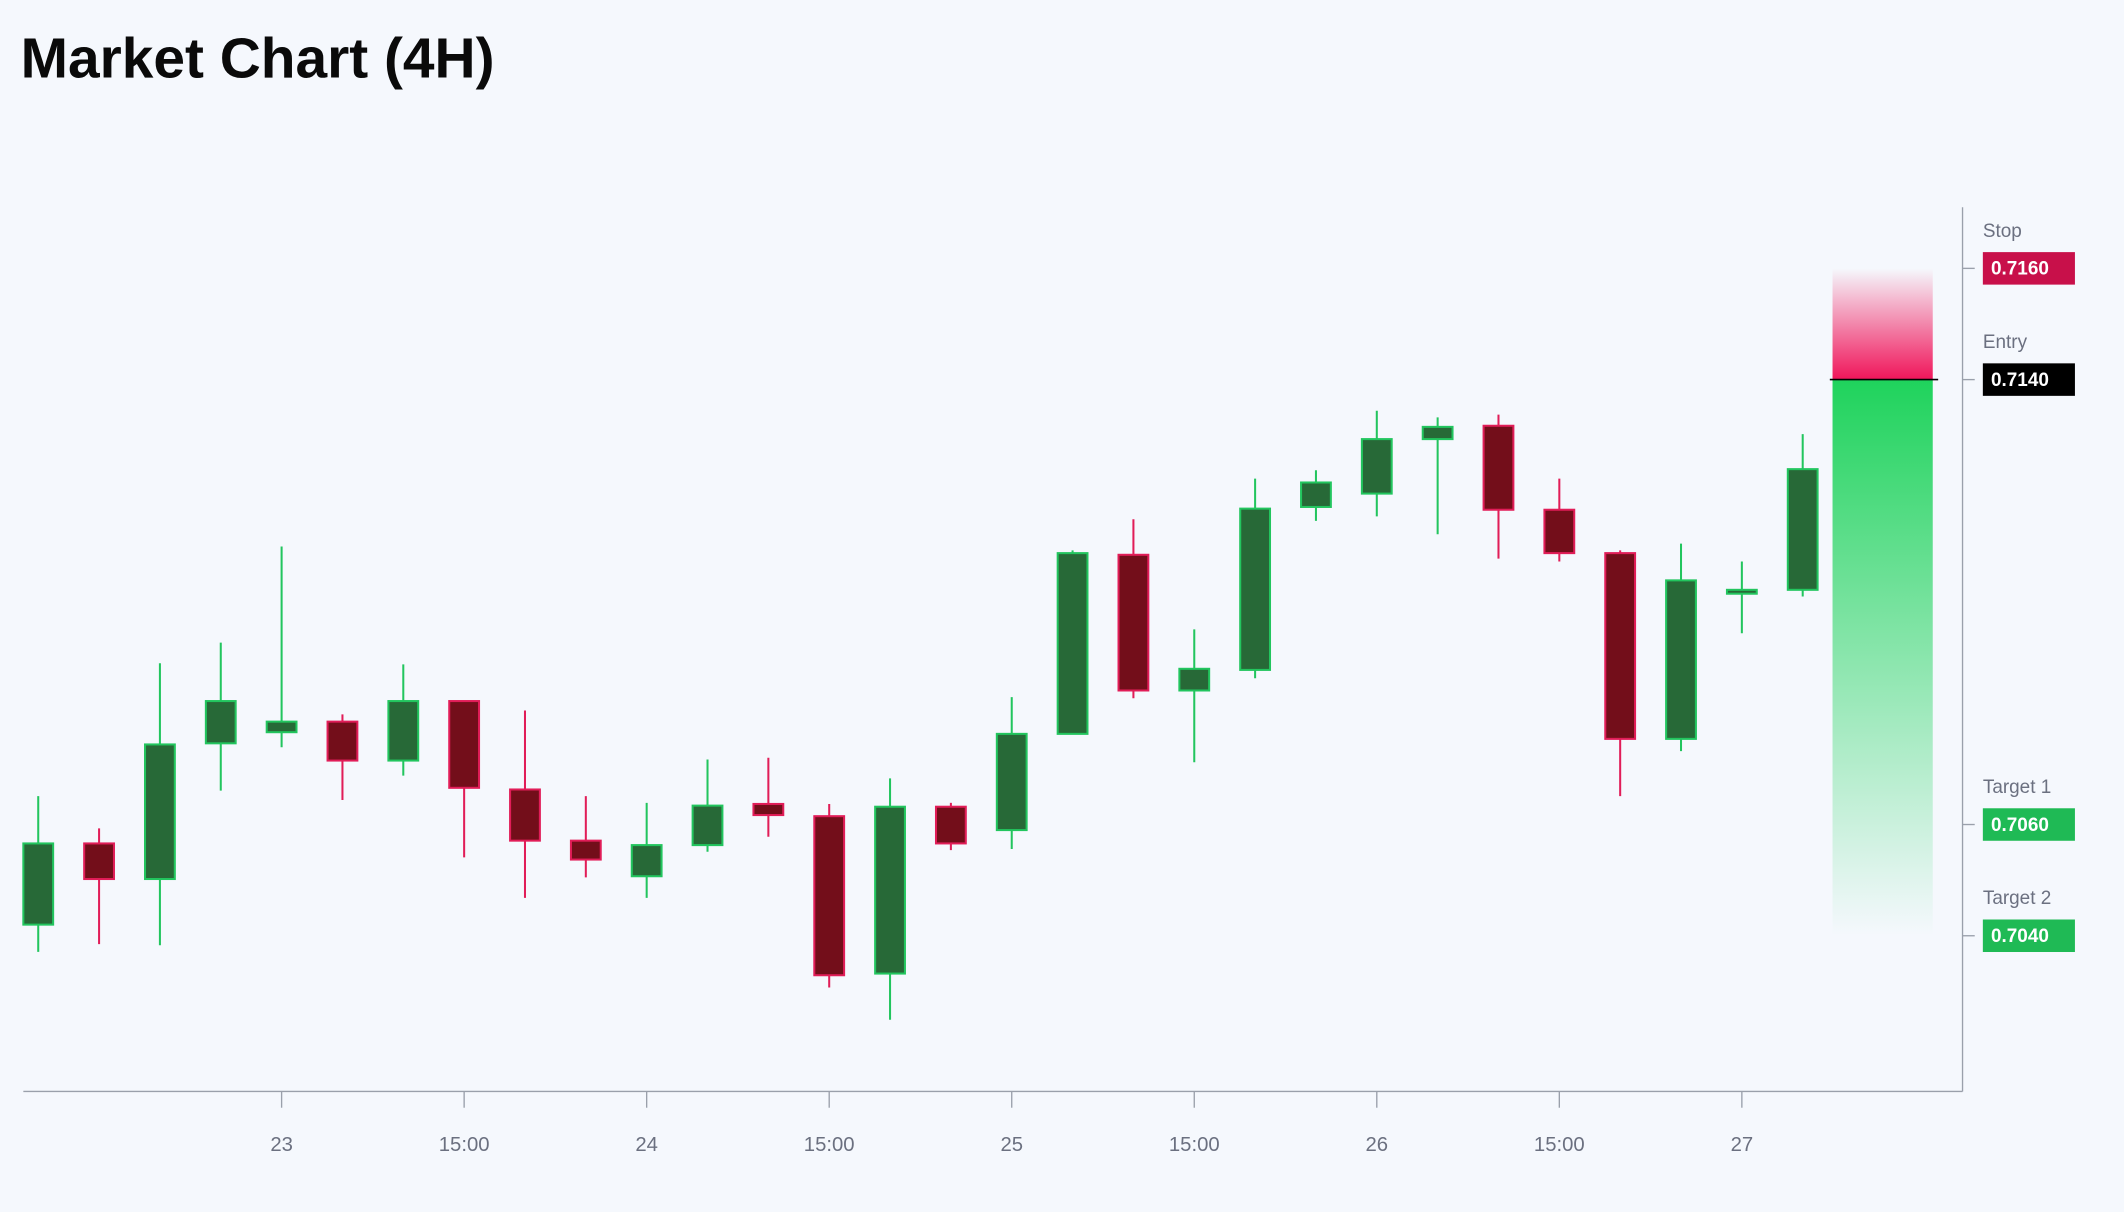 The image size is (2124, 1212). I want to click on reward-zone, so click(1882, 657).